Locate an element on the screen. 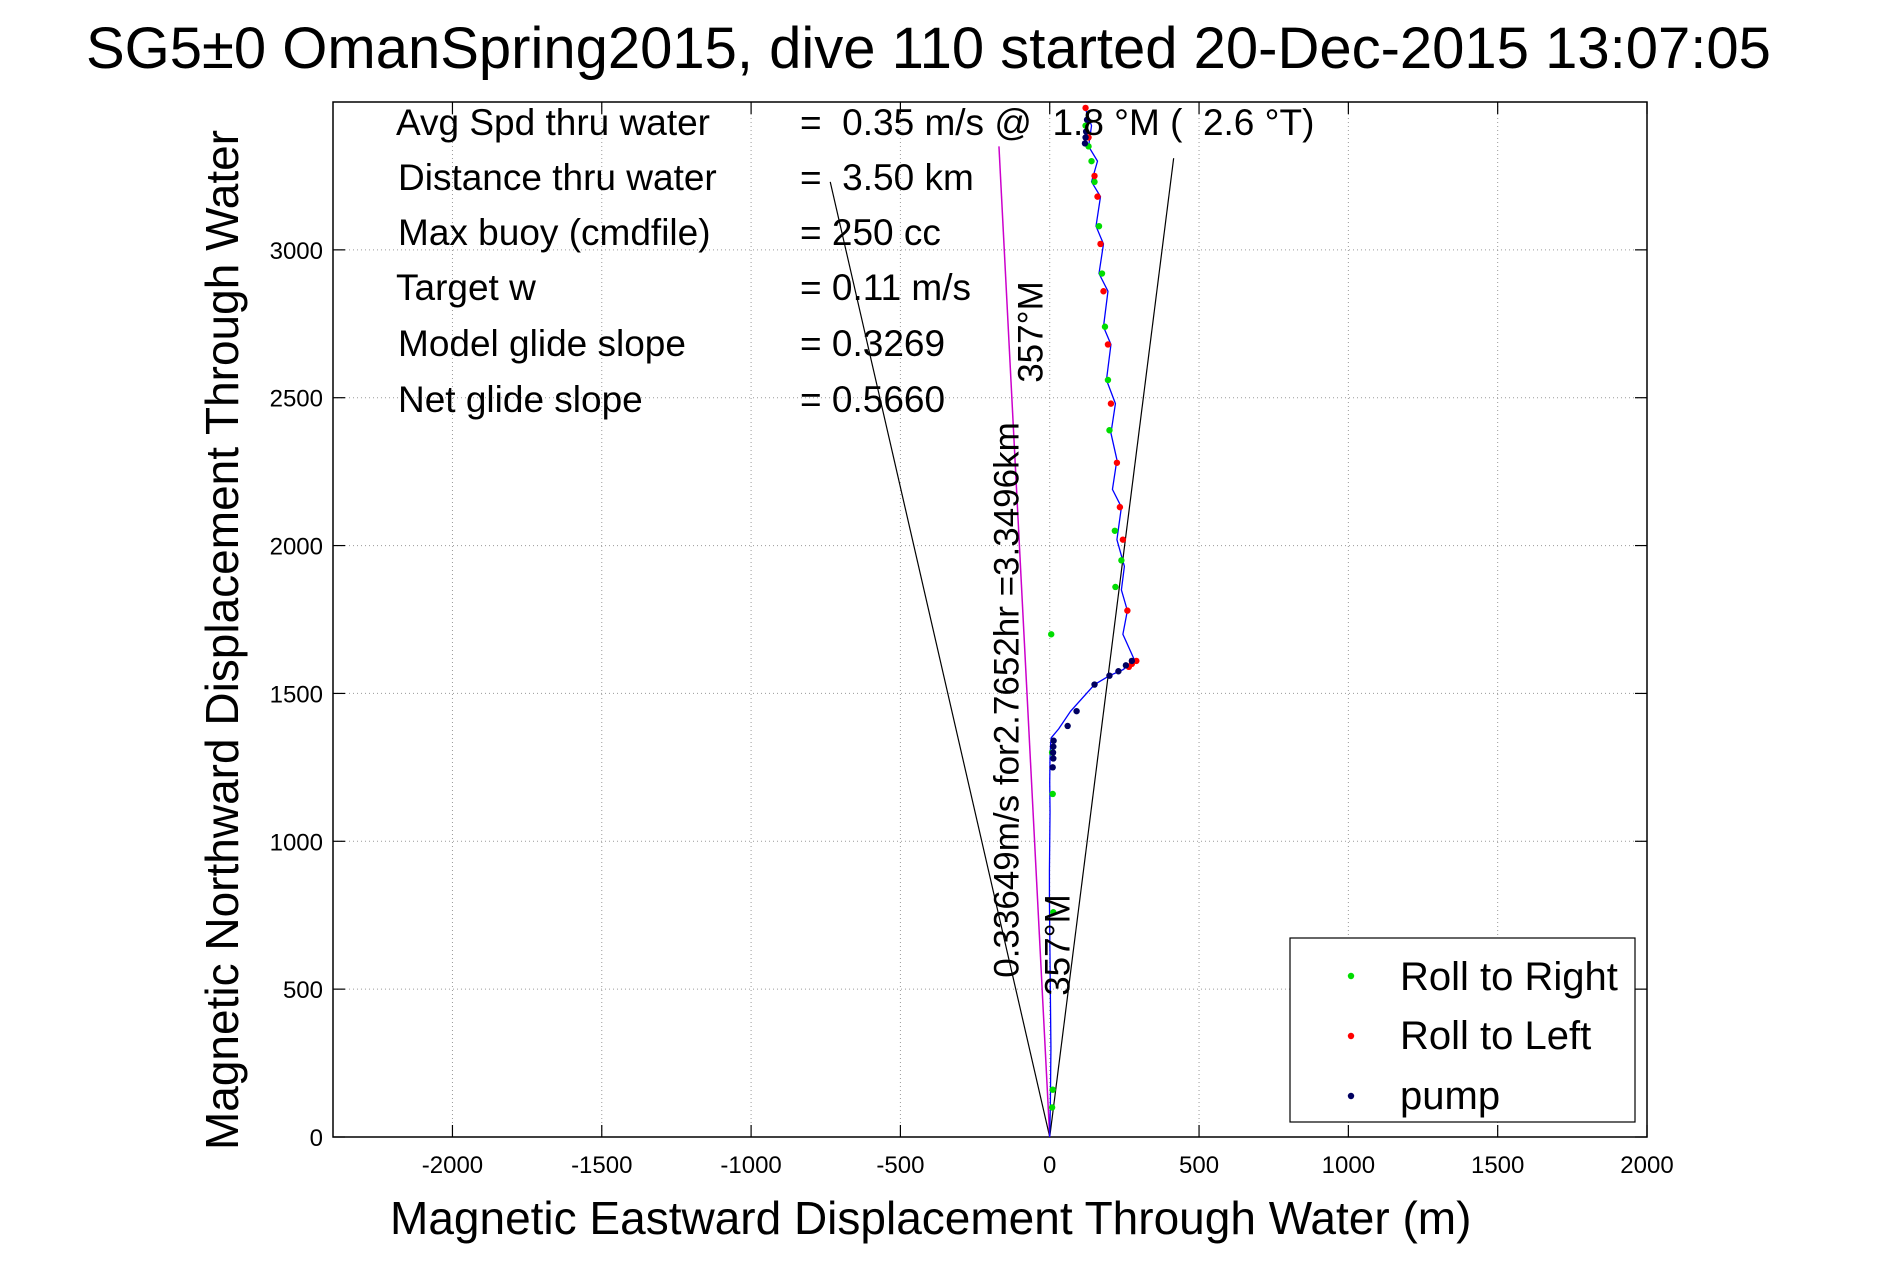  y-tick-label: 3000 is located at coordinates (296, 251).